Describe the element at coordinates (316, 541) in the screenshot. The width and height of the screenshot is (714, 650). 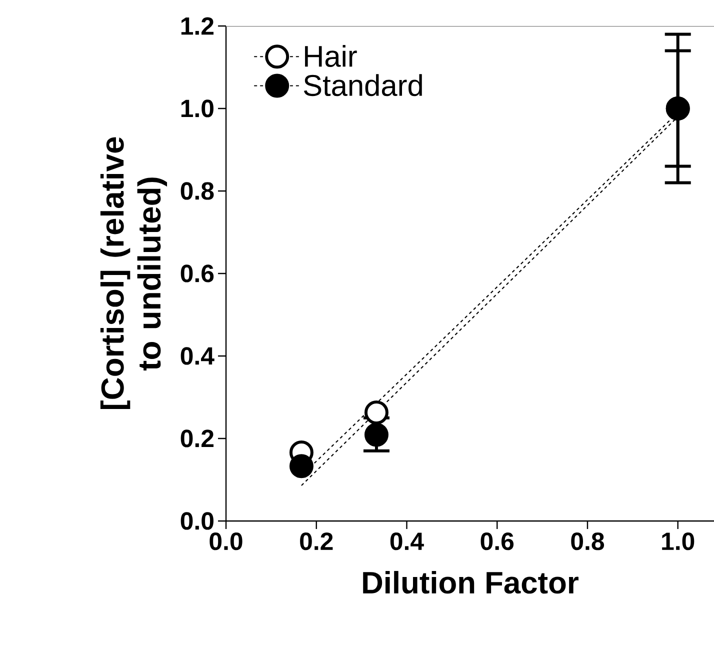
I see `x-tick-label: 0.2` at that location.